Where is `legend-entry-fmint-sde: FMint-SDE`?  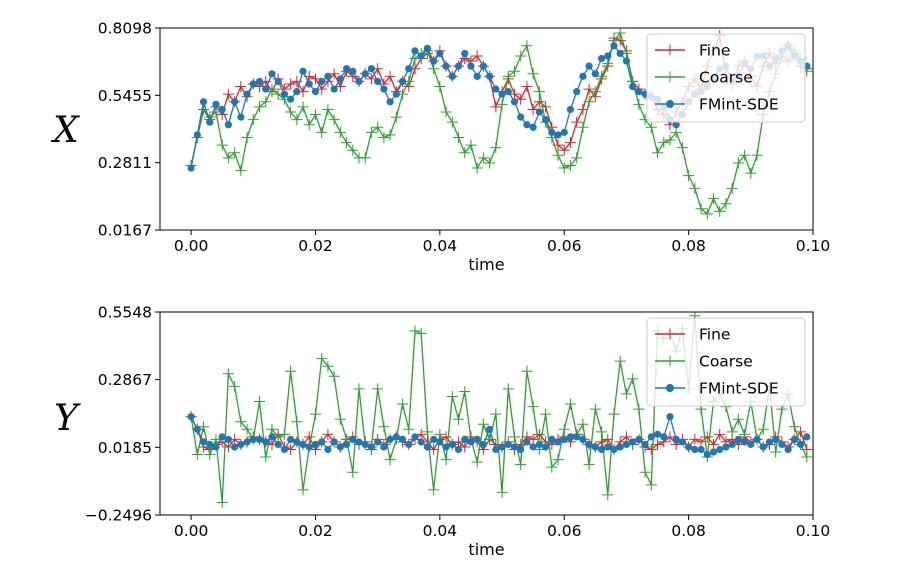 legend-entry-fmint-sde: FMint-SDE is located at coordinates (717, 389).